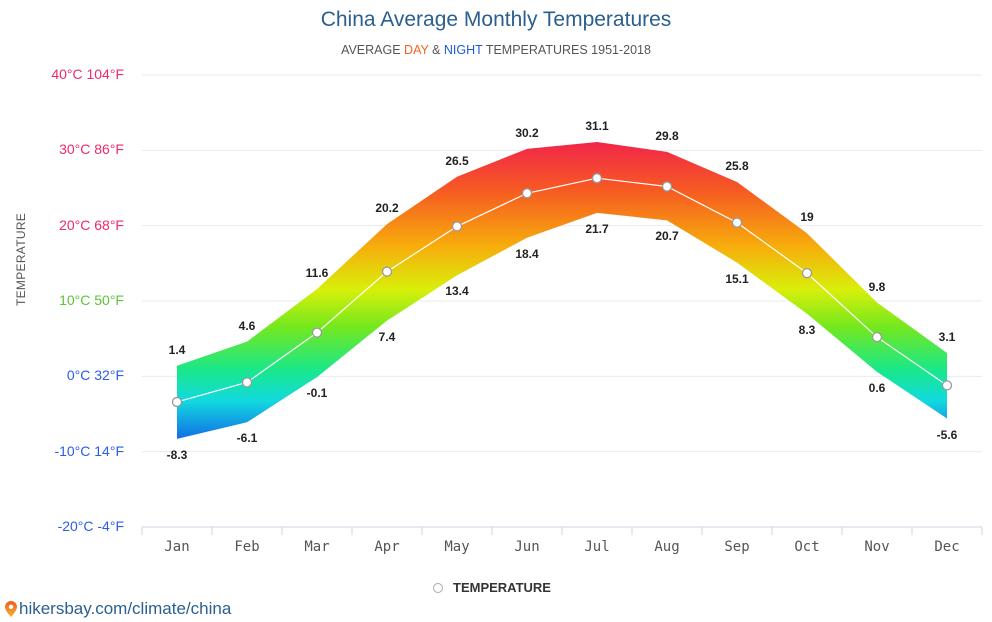  What do you see at coordinates (436, 50) in the screenshot?
I see `subtitle-amp: &` at bounding box center [436, 50].